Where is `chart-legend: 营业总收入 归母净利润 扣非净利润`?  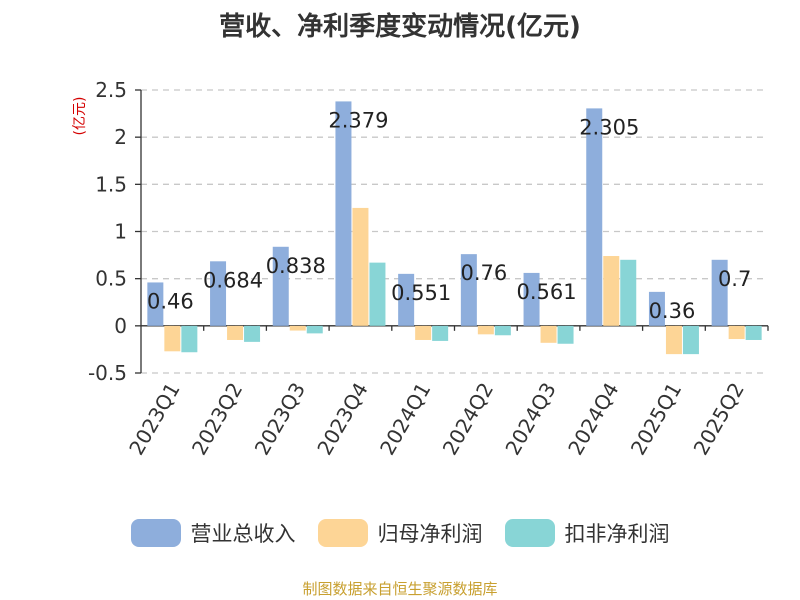 chart-legend: 营业总收入 归母净利润 扣非净利润 is located at coordinates (400, 533).